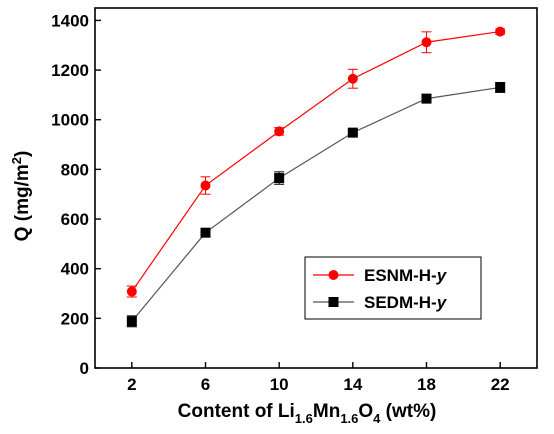  What do you see at coordinates (84, 368) in the screenshot?
I see `y-tick-label: 0` at bounding box center [84, 368].